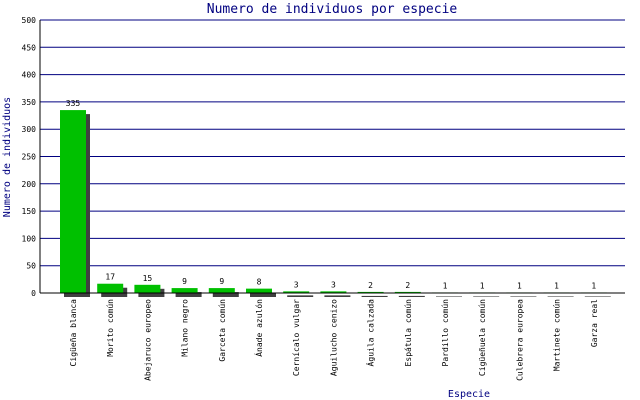 The image size is (640, 400). Describe the element at coordinates (296, 337) in the screenshot. I see `x-tick-label: Cernícalo vulgar` at that location.